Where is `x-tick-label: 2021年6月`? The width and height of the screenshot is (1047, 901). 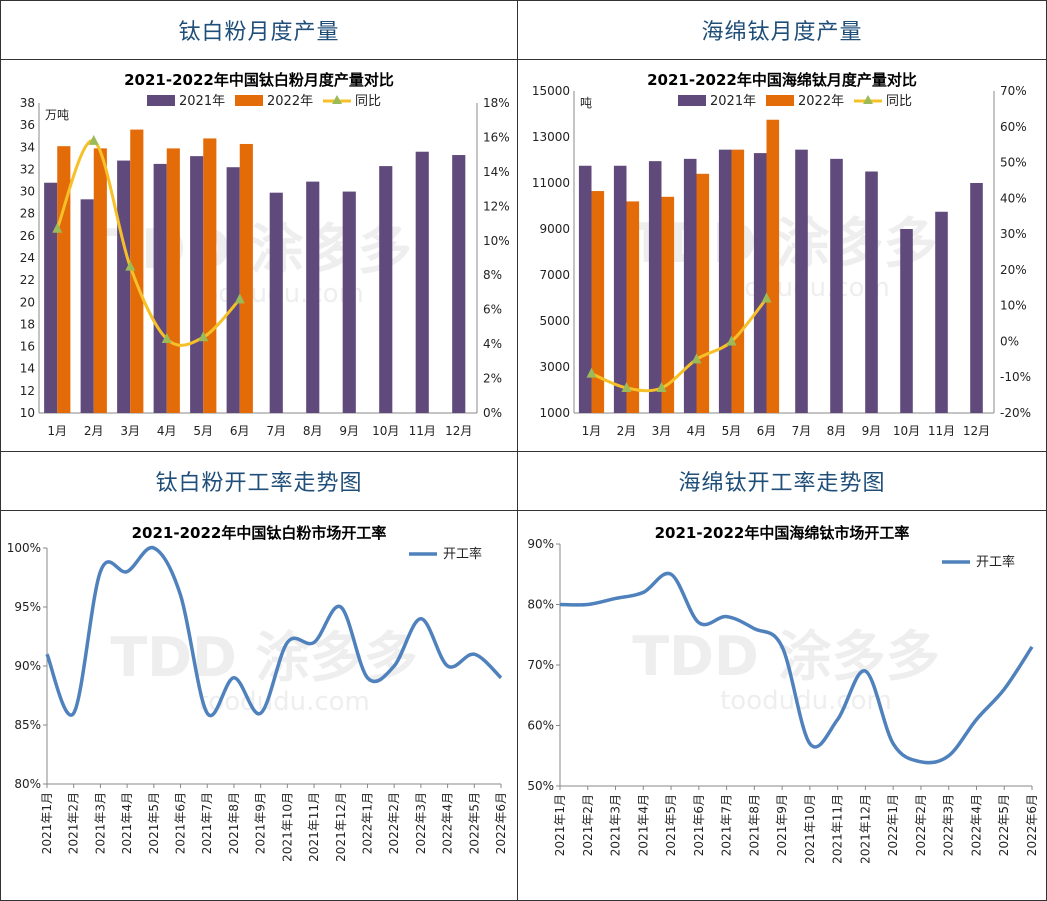 x-tick-label: 2021年6月 is located at coordinates (181, 823).